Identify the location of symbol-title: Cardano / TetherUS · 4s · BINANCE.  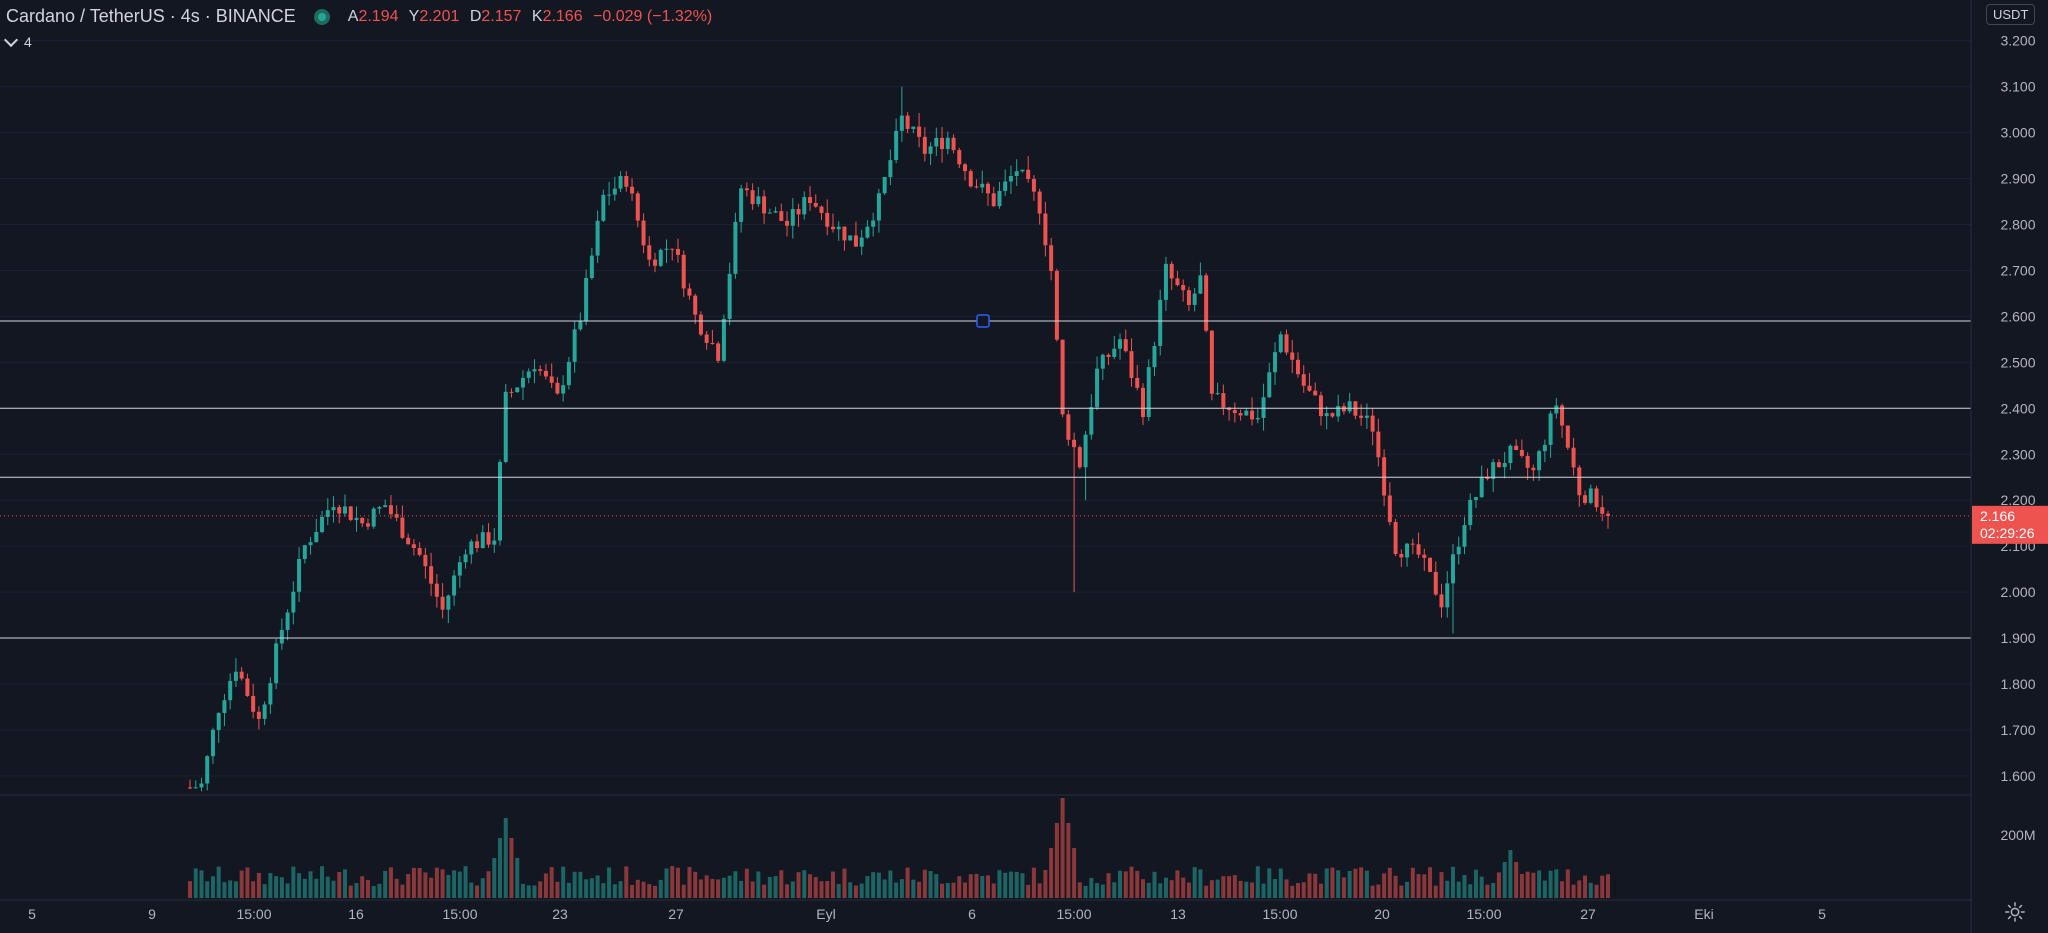
(151, 16).